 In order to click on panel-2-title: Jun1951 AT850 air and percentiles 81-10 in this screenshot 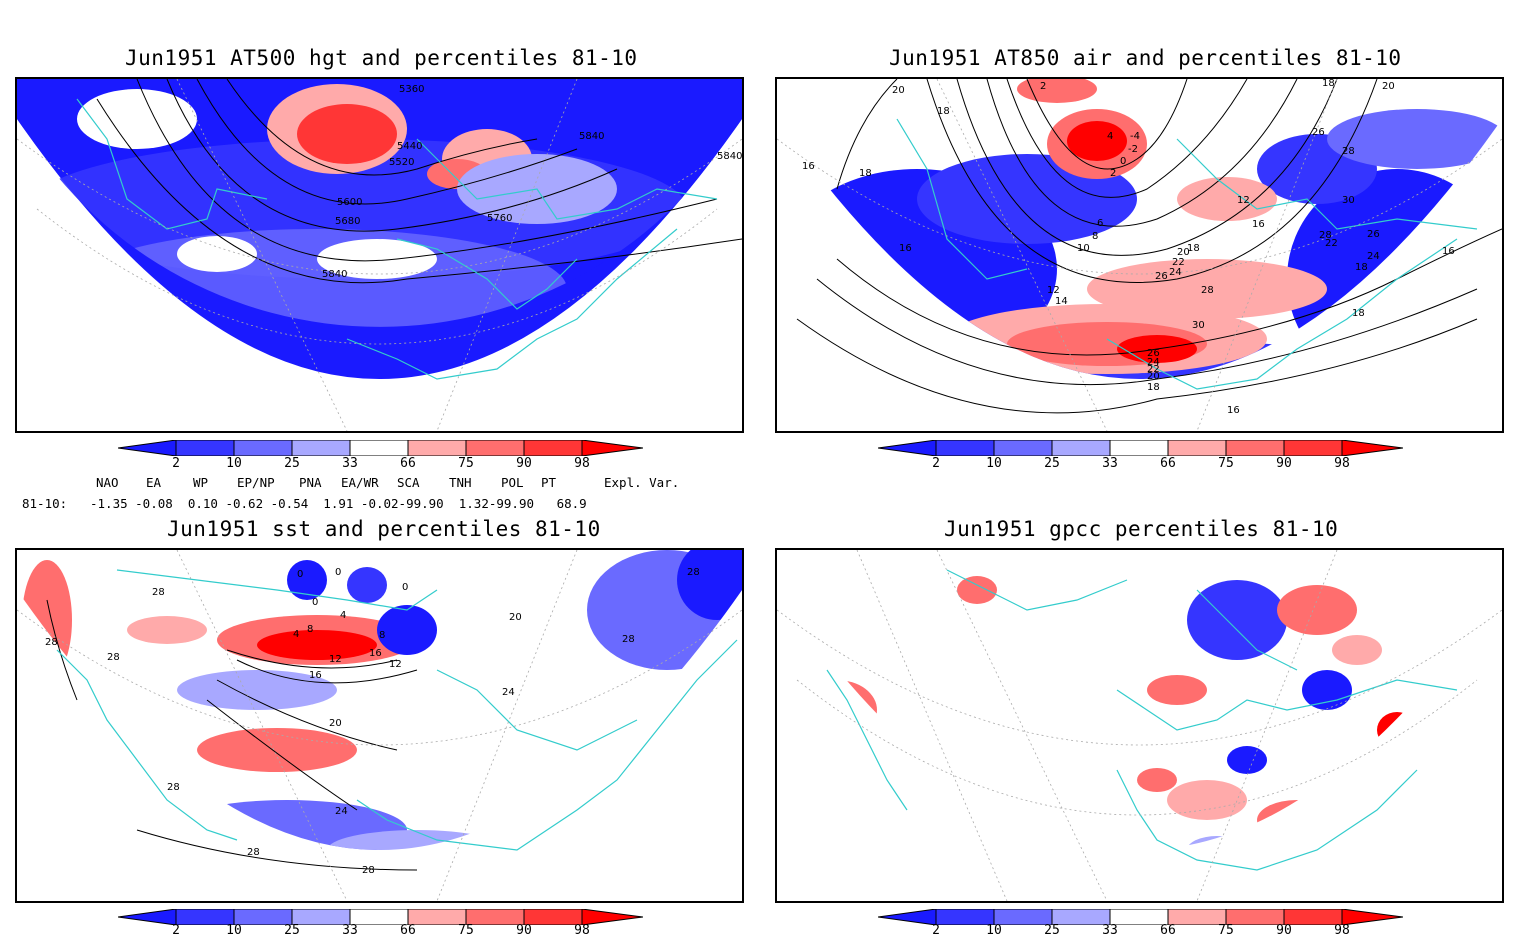, I will do `click(1145, 58)`.